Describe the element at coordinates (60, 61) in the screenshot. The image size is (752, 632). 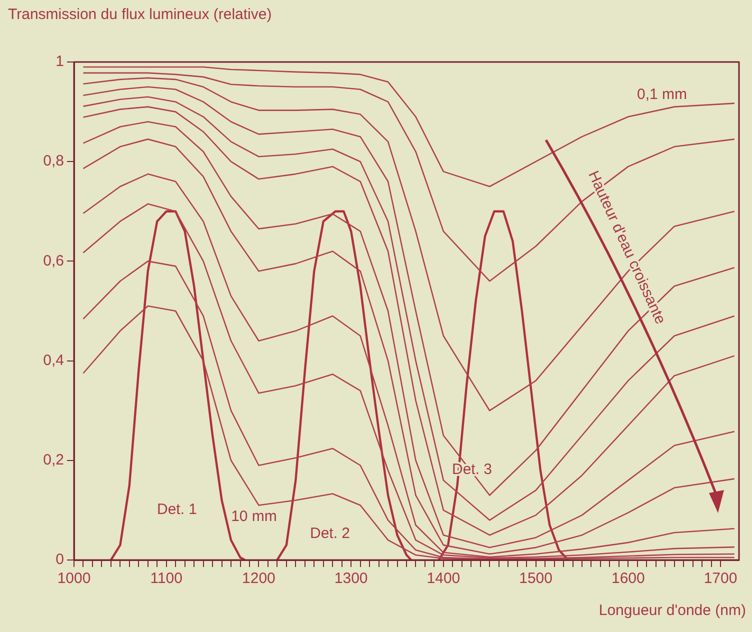
I see `y-tick-label: 1` at that location.